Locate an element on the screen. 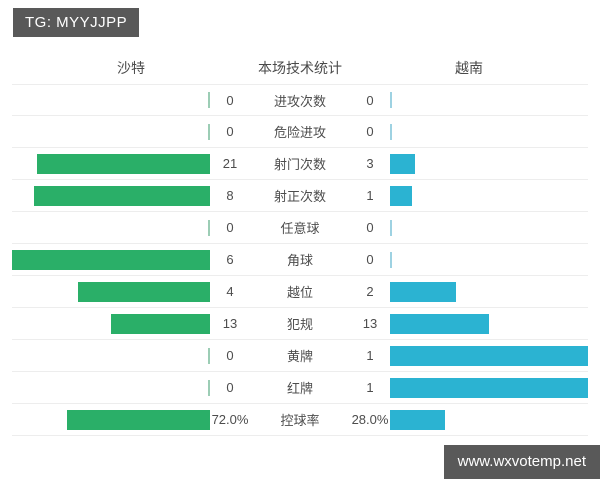  watermark: www.wxvotemp.net is located at coordinates (521, 462).